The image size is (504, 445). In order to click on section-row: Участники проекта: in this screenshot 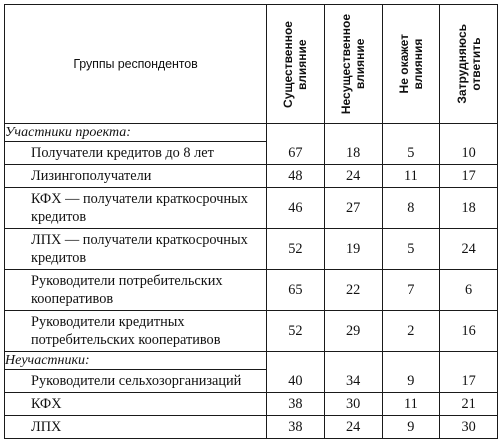, I will do `click(251, 132)`.